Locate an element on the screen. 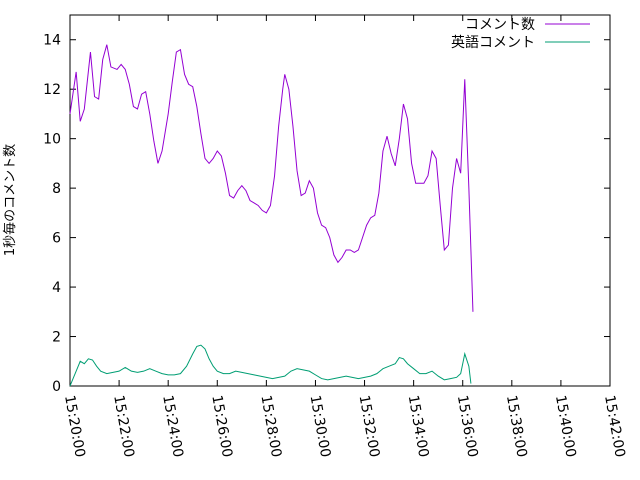 This screenshot has width=640, height=480. y-tick-label: 0 is located at coordinates (56, 387).